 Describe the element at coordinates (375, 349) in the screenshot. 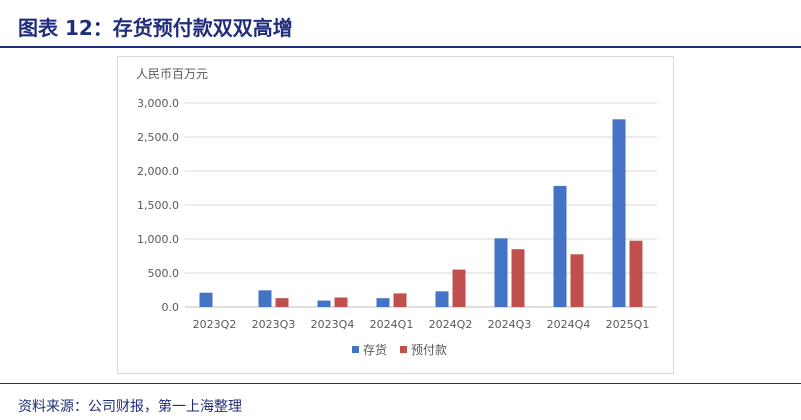

I see `legend-label: 存货` at that location.